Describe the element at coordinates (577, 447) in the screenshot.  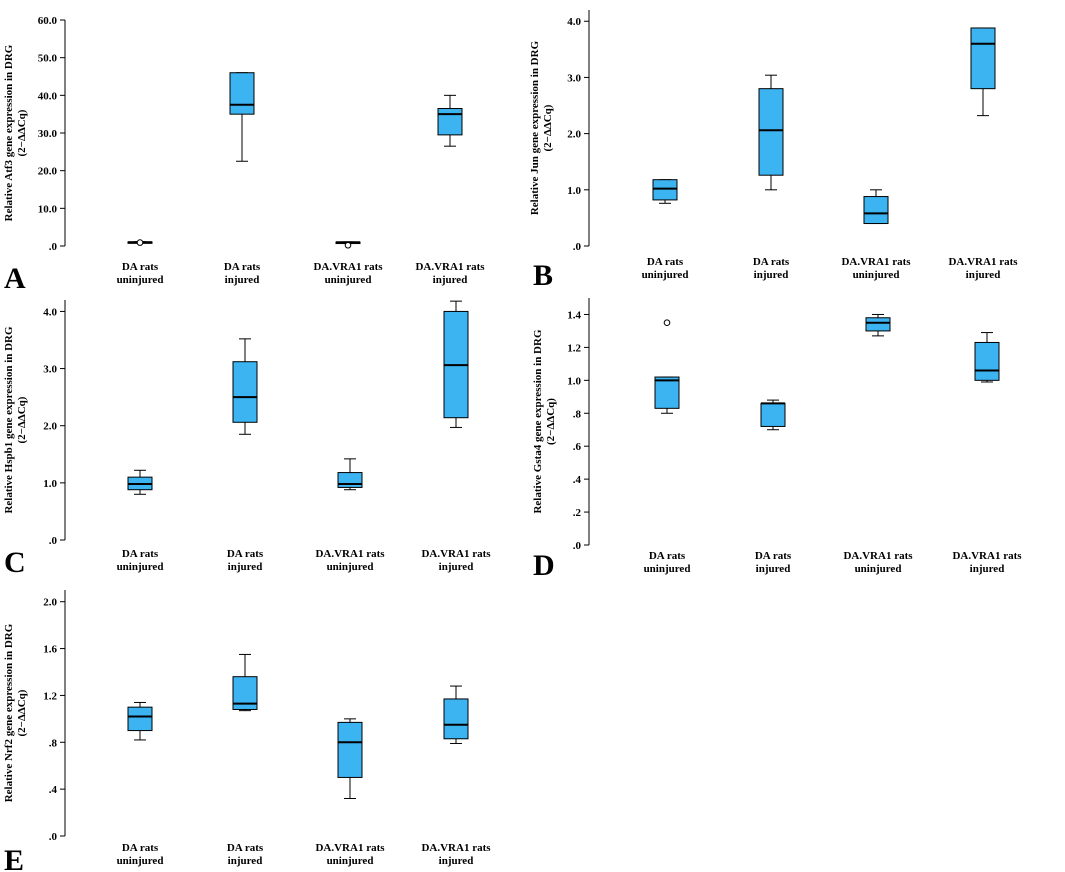
I see `y-tick-label: .6` at that location.